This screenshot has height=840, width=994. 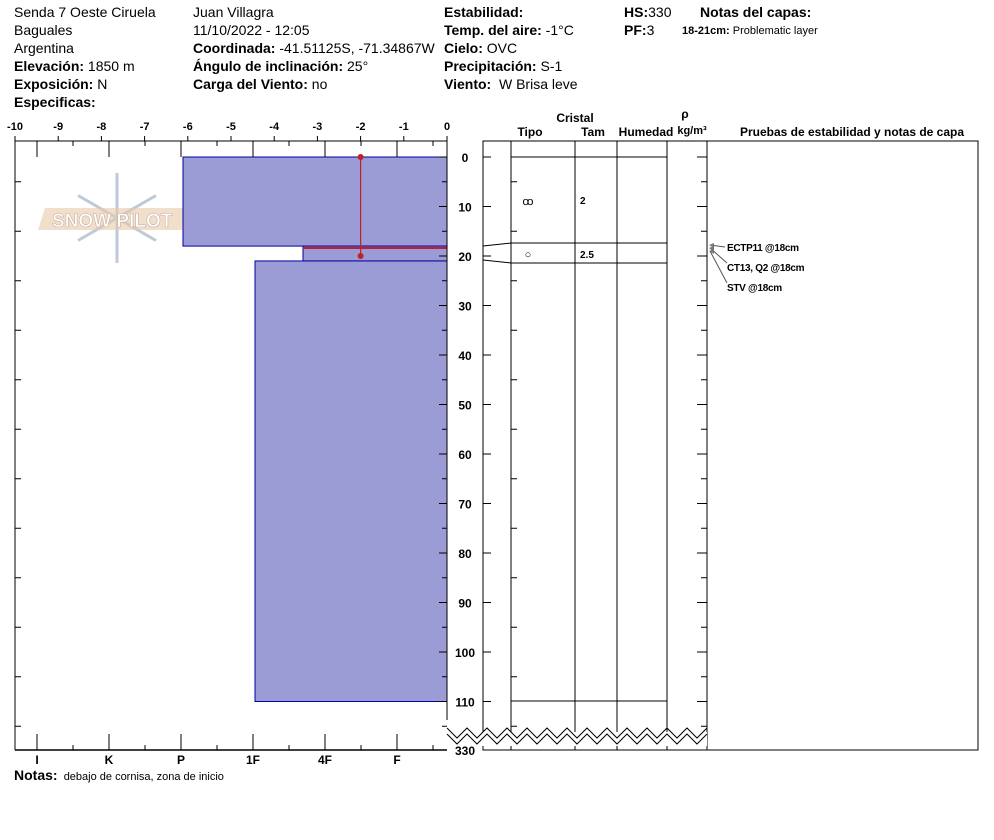 I want to click on temp-tick-label: -6, so click(x=188, y=127).